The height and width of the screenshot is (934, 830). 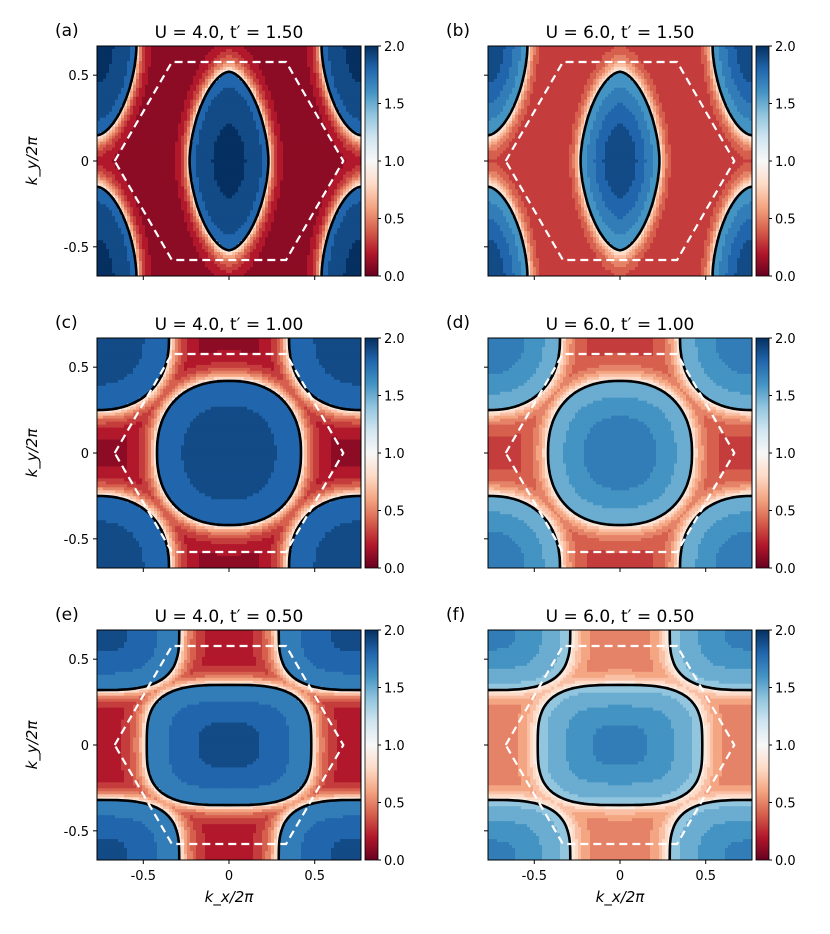 What do you see at coordinates (620, 617) in the screenshot?
I see `panel-title: U = 6.0, t′ = 0.50` at bounding box center [620, 617].